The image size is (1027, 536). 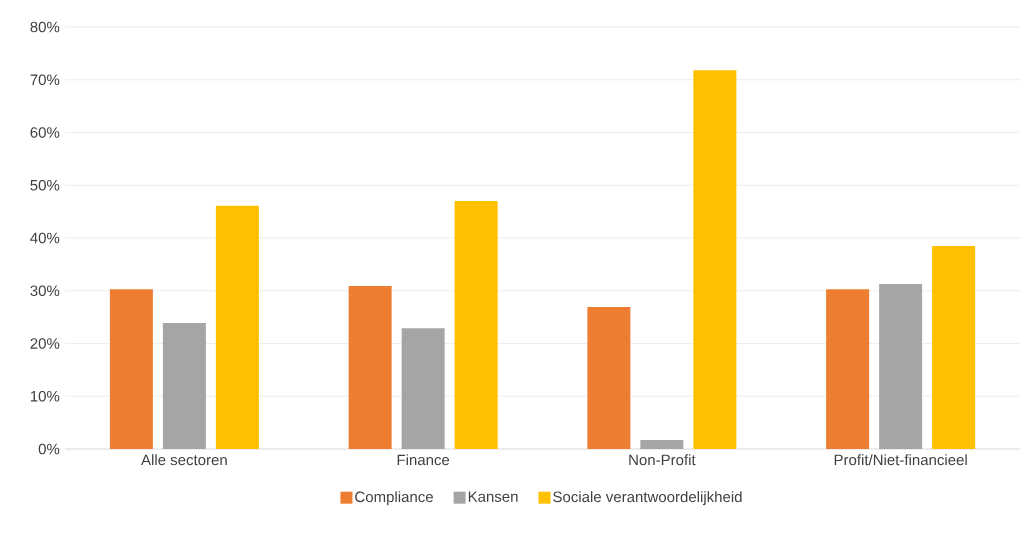 I want to click on y-tick-label: 10%, so click(x=45, y=396).